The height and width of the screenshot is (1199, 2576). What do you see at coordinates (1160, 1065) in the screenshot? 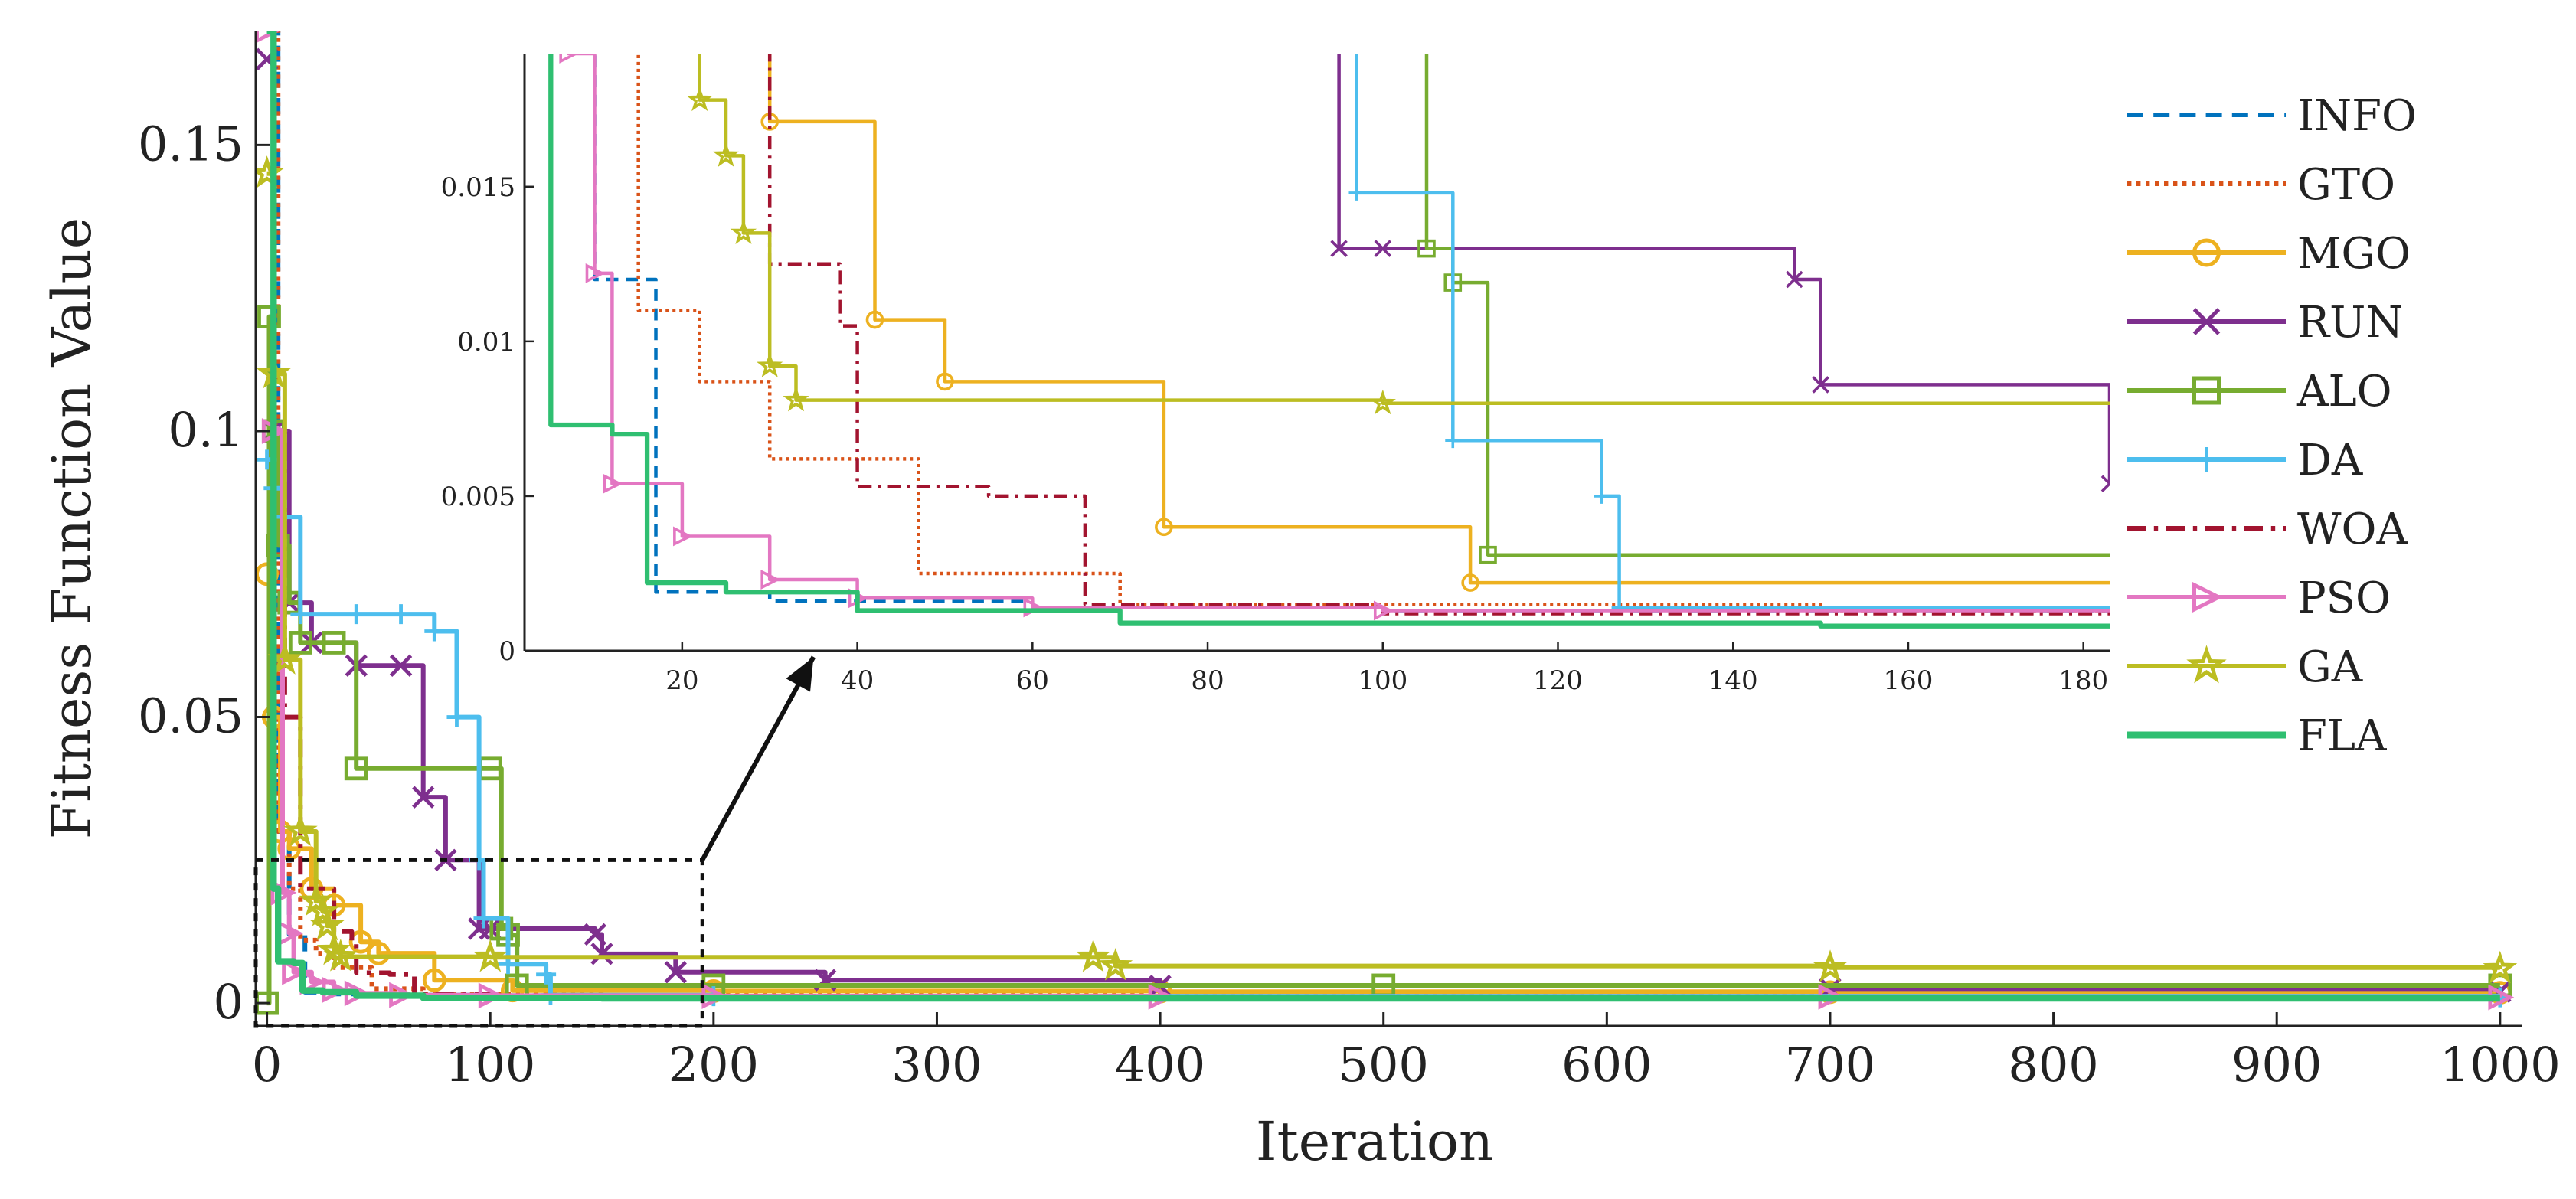
I see `main-x-tick-label: 400` at bounding box center [1160, 1065].